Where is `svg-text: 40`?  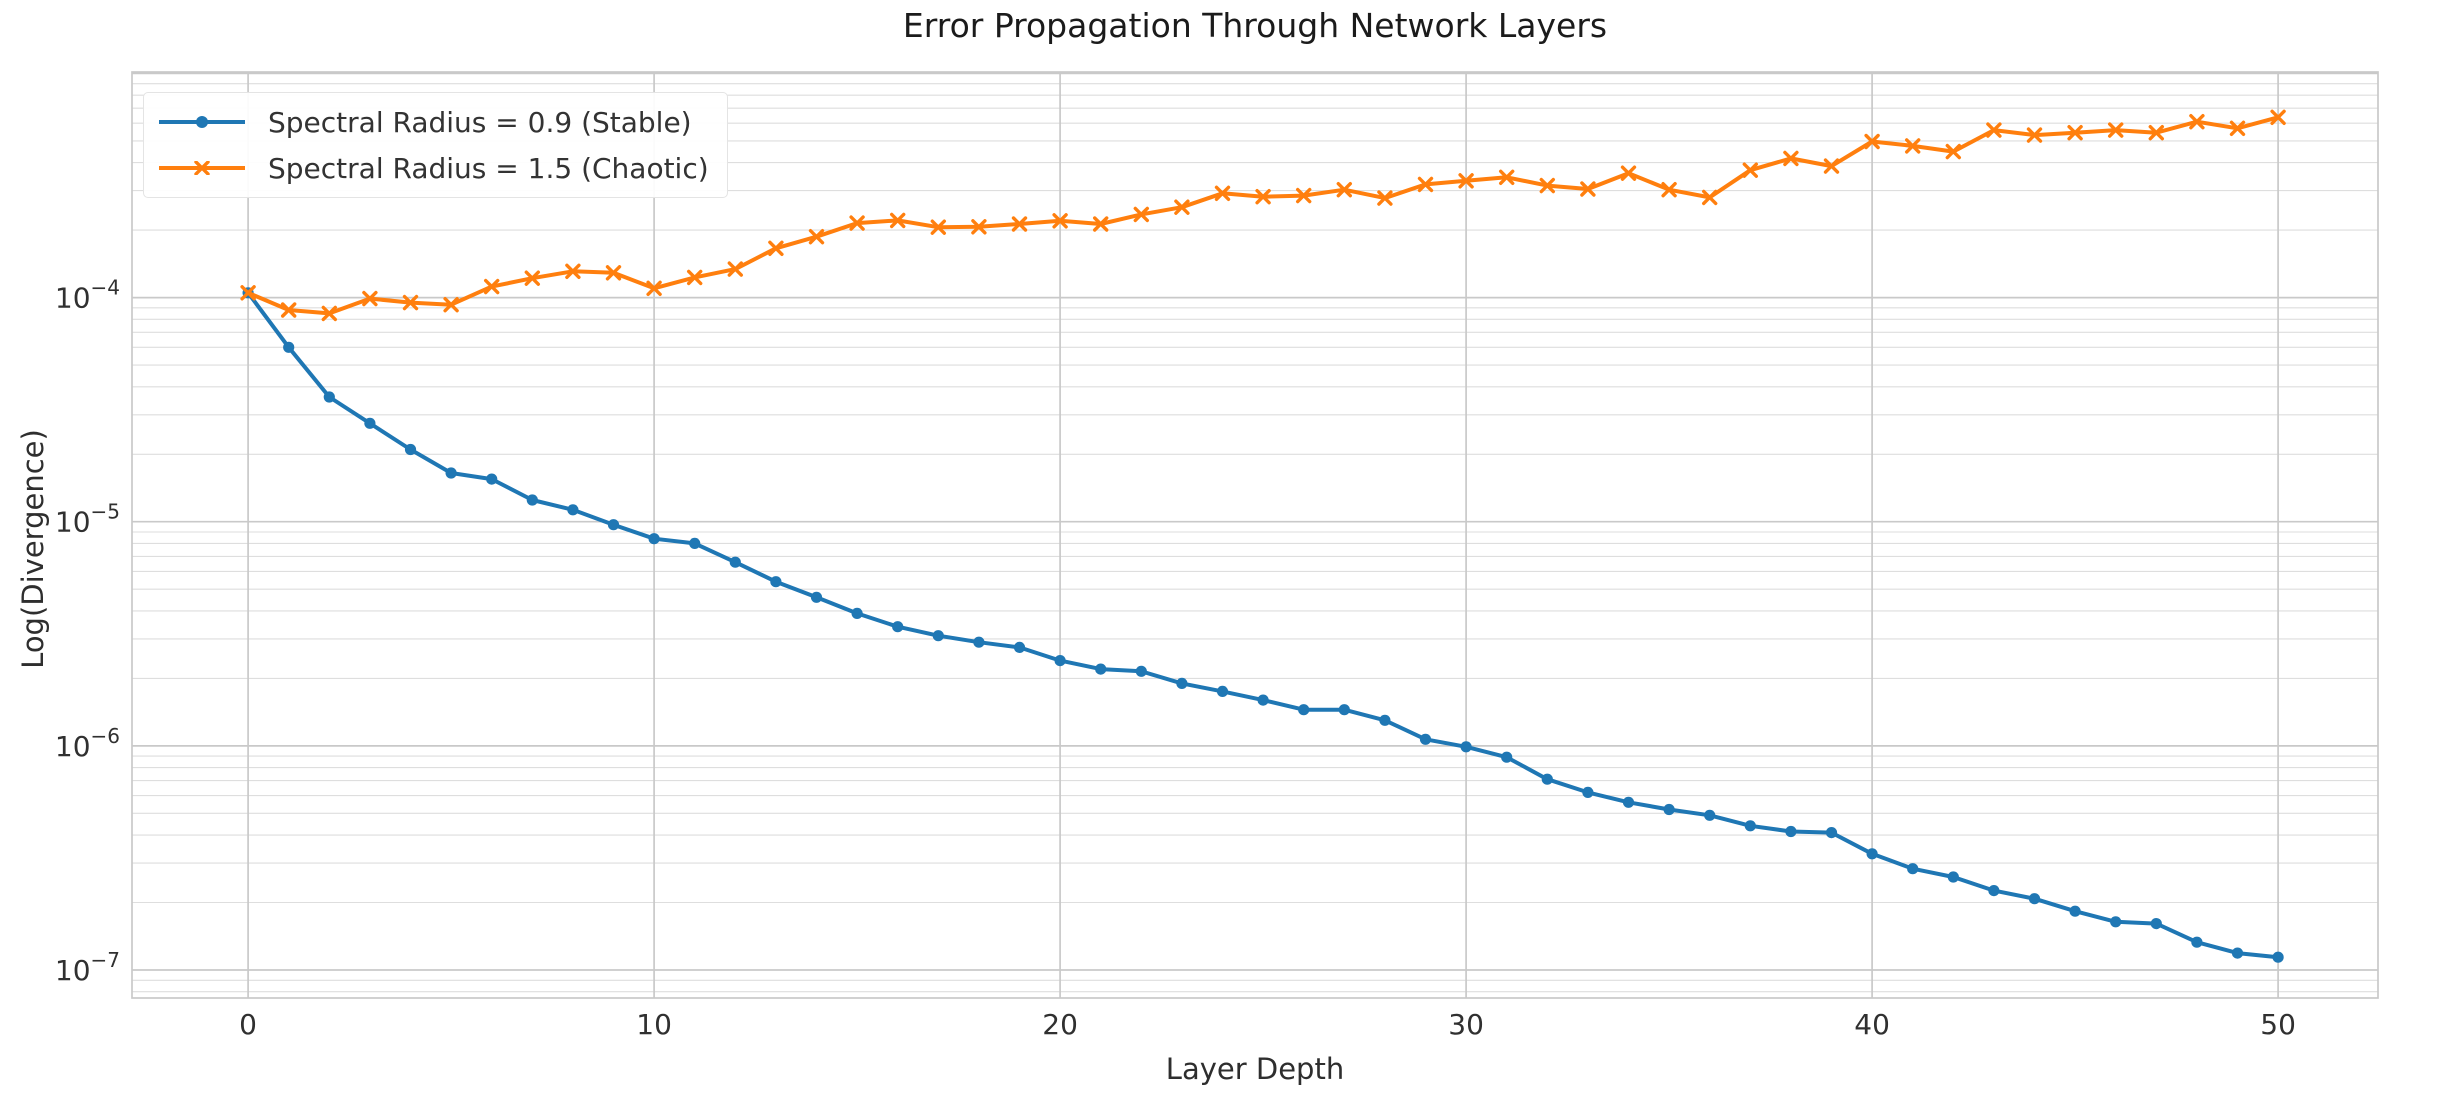 svg-text: 40 is located at coordinates (1872, 1024).